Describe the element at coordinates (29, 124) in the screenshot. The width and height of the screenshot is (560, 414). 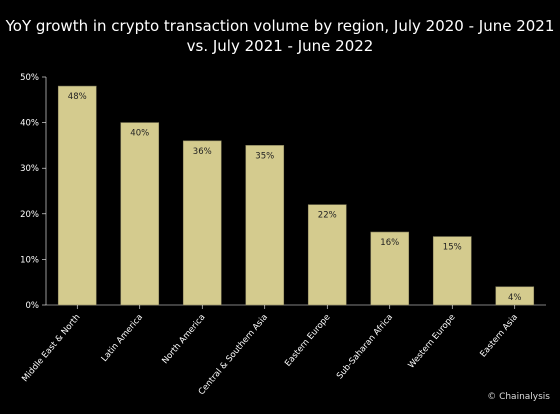
I see `y-tick-label: 40%` at that location.